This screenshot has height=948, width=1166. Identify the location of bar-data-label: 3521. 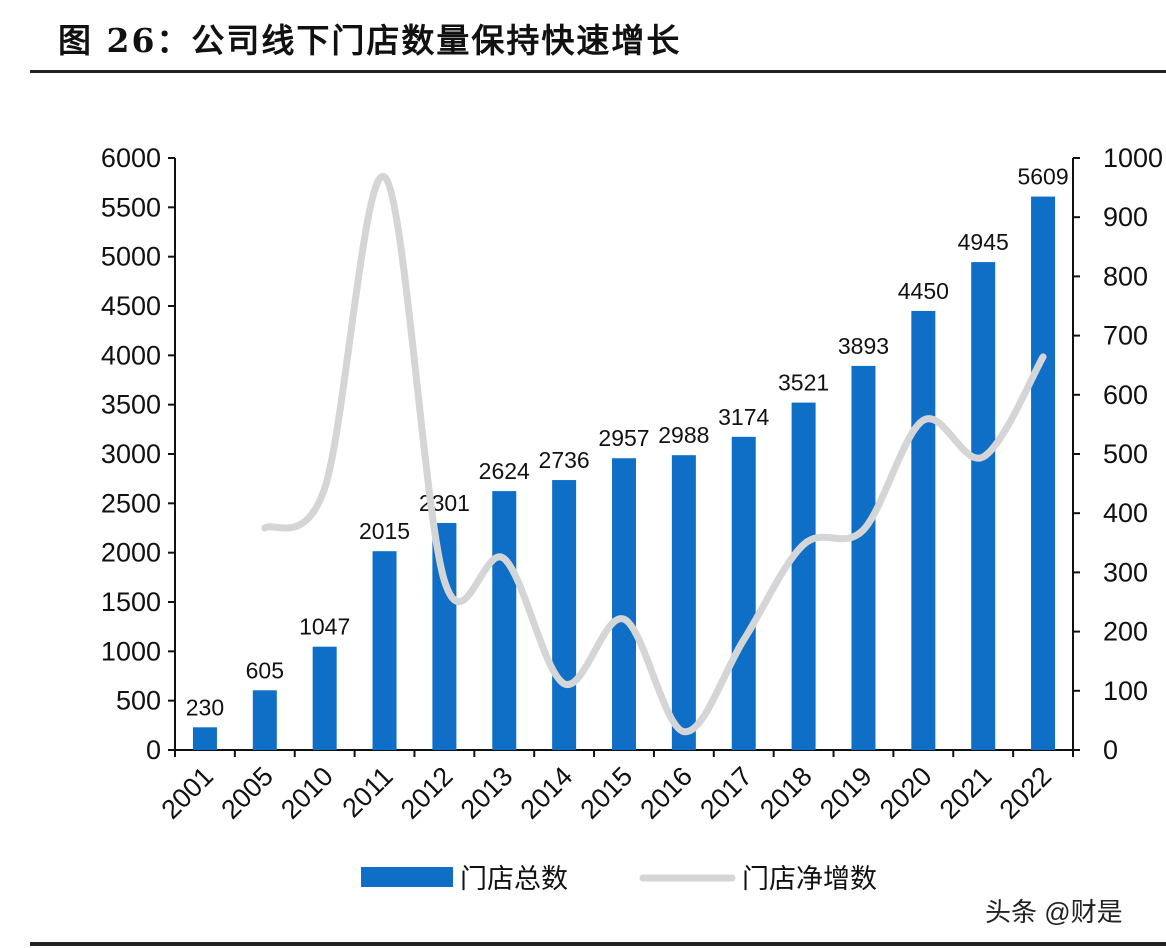
(803, 383).